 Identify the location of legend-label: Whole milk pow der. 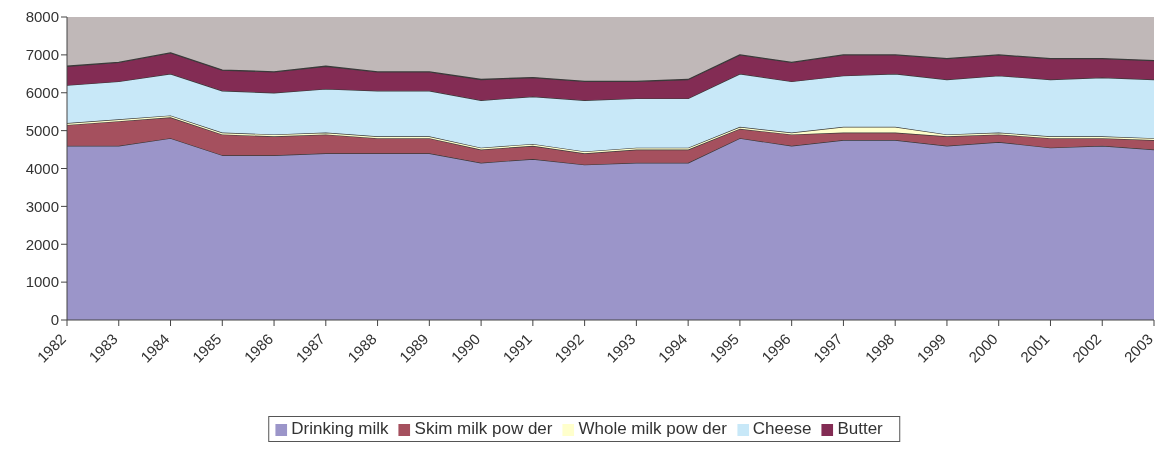
(652, 428).